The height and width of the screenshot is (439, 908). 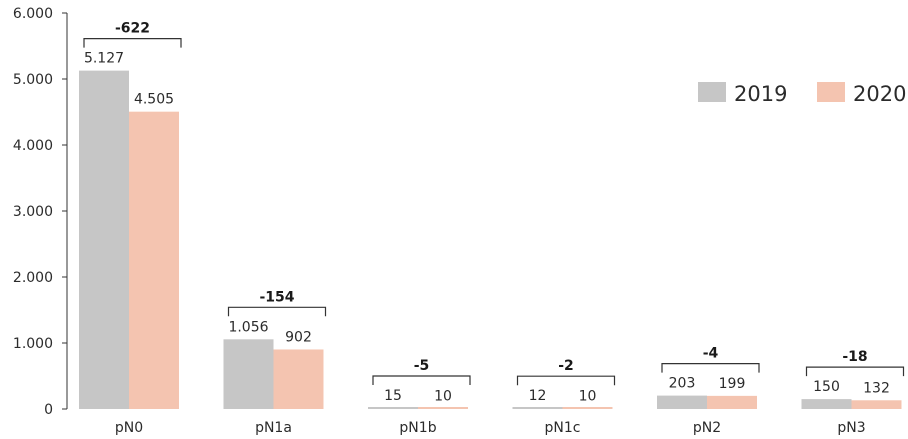 What do you see at coordinates (48, 410) in the screenshot?
I see `y-tick-label: 0` at bounding box center [48, 410].